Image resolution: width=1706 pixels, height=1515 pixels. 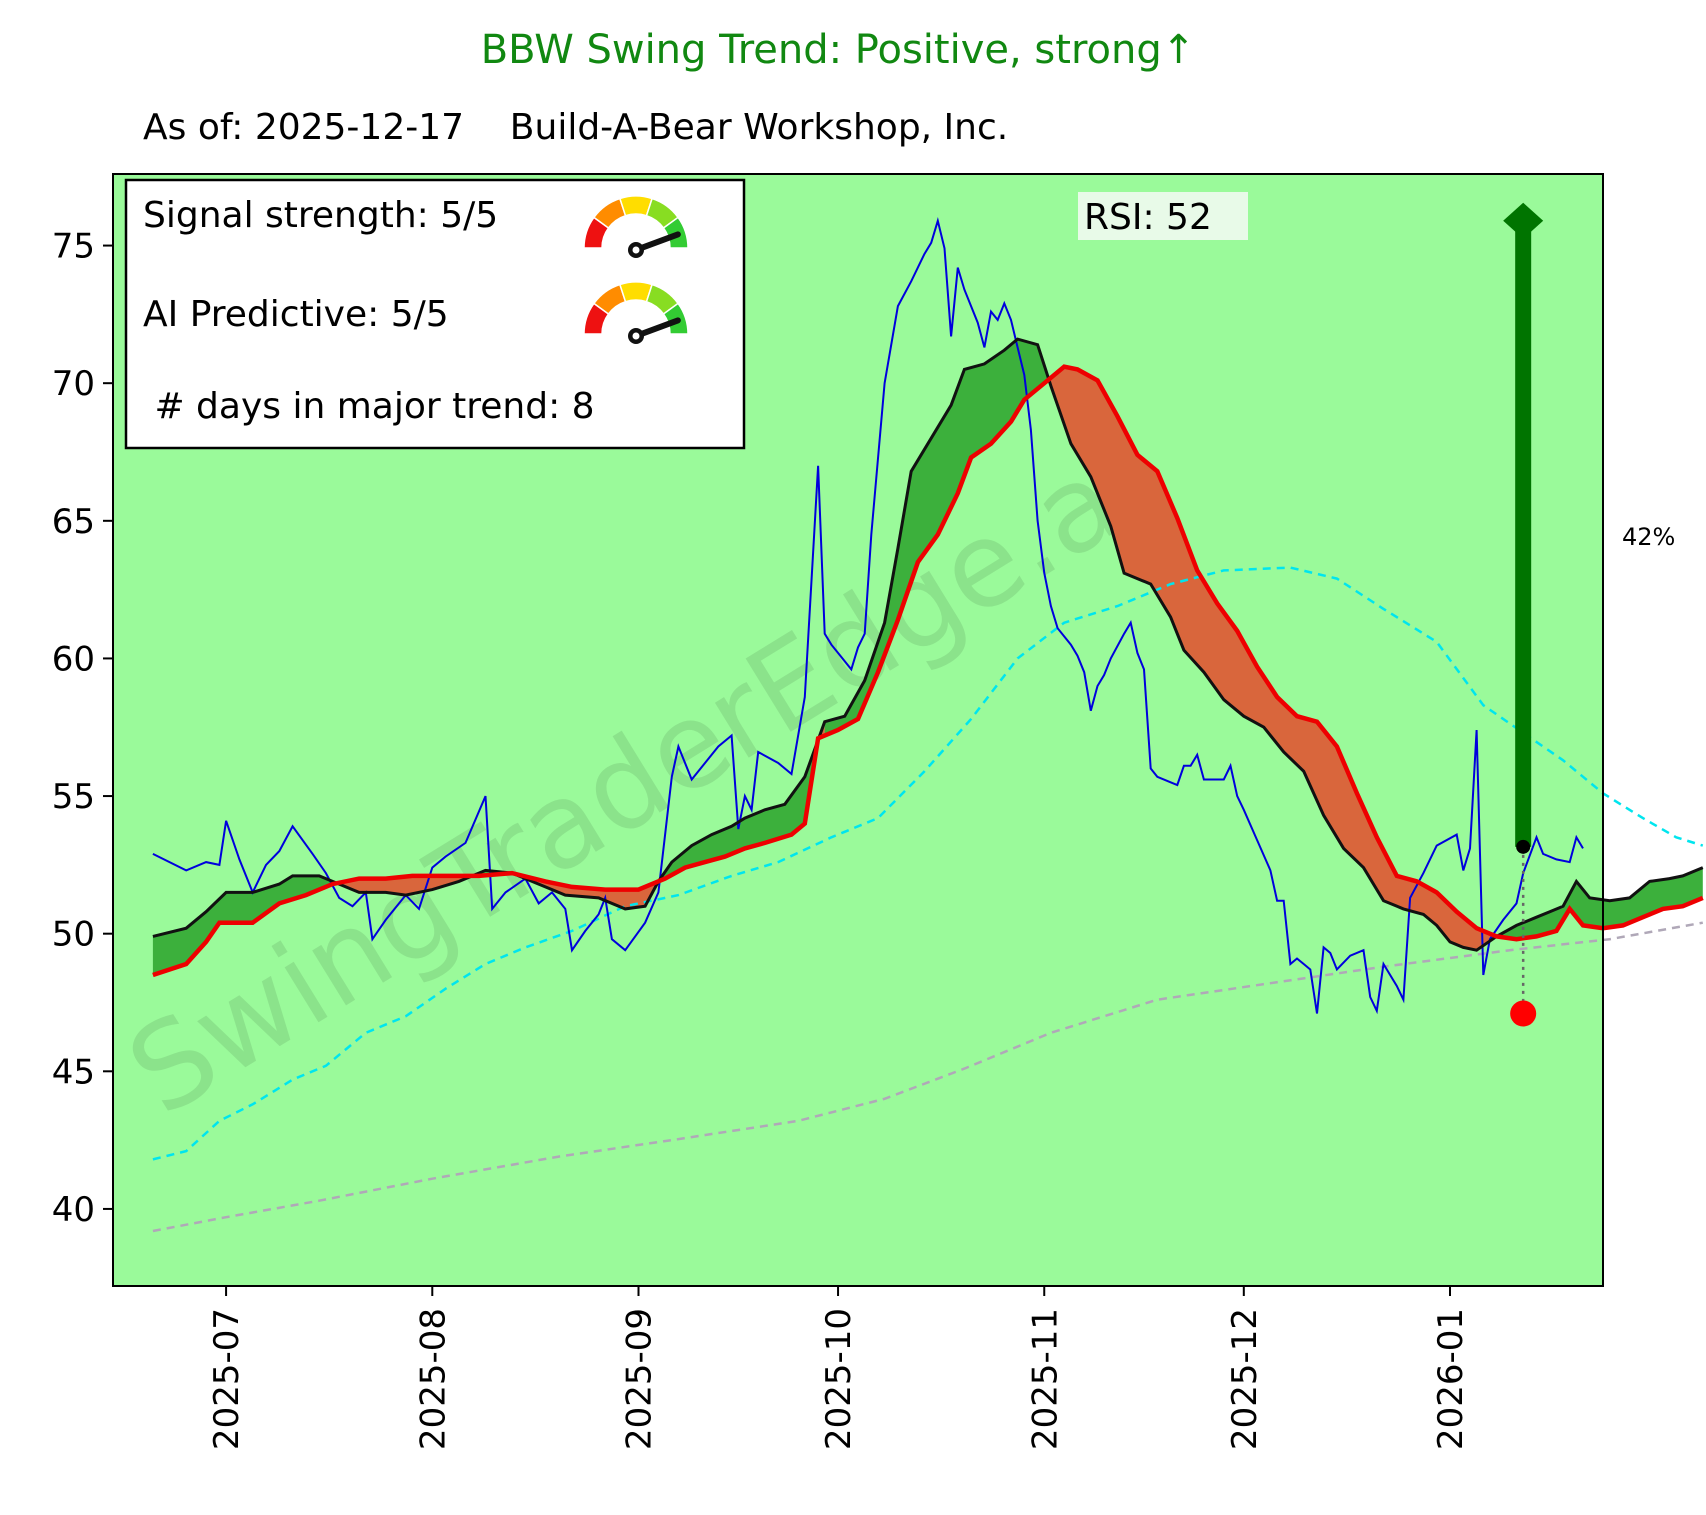 I want to click on stop-marker-dot, so click(x=1523, y=1013).